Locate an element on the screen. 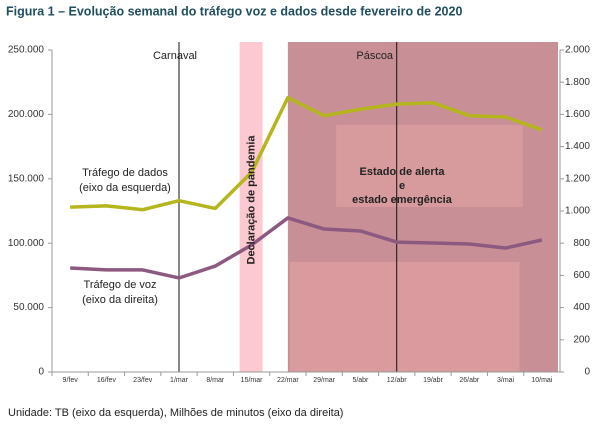 The width and height of the screenshot is (605, 425). y-tick-label: 150.000 is located at coordinates (26, 178).